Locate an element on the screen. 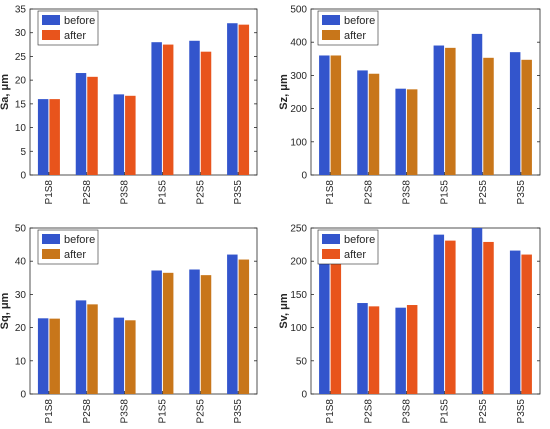  y-tick-label: 10 is located at coordinates (21, 128).